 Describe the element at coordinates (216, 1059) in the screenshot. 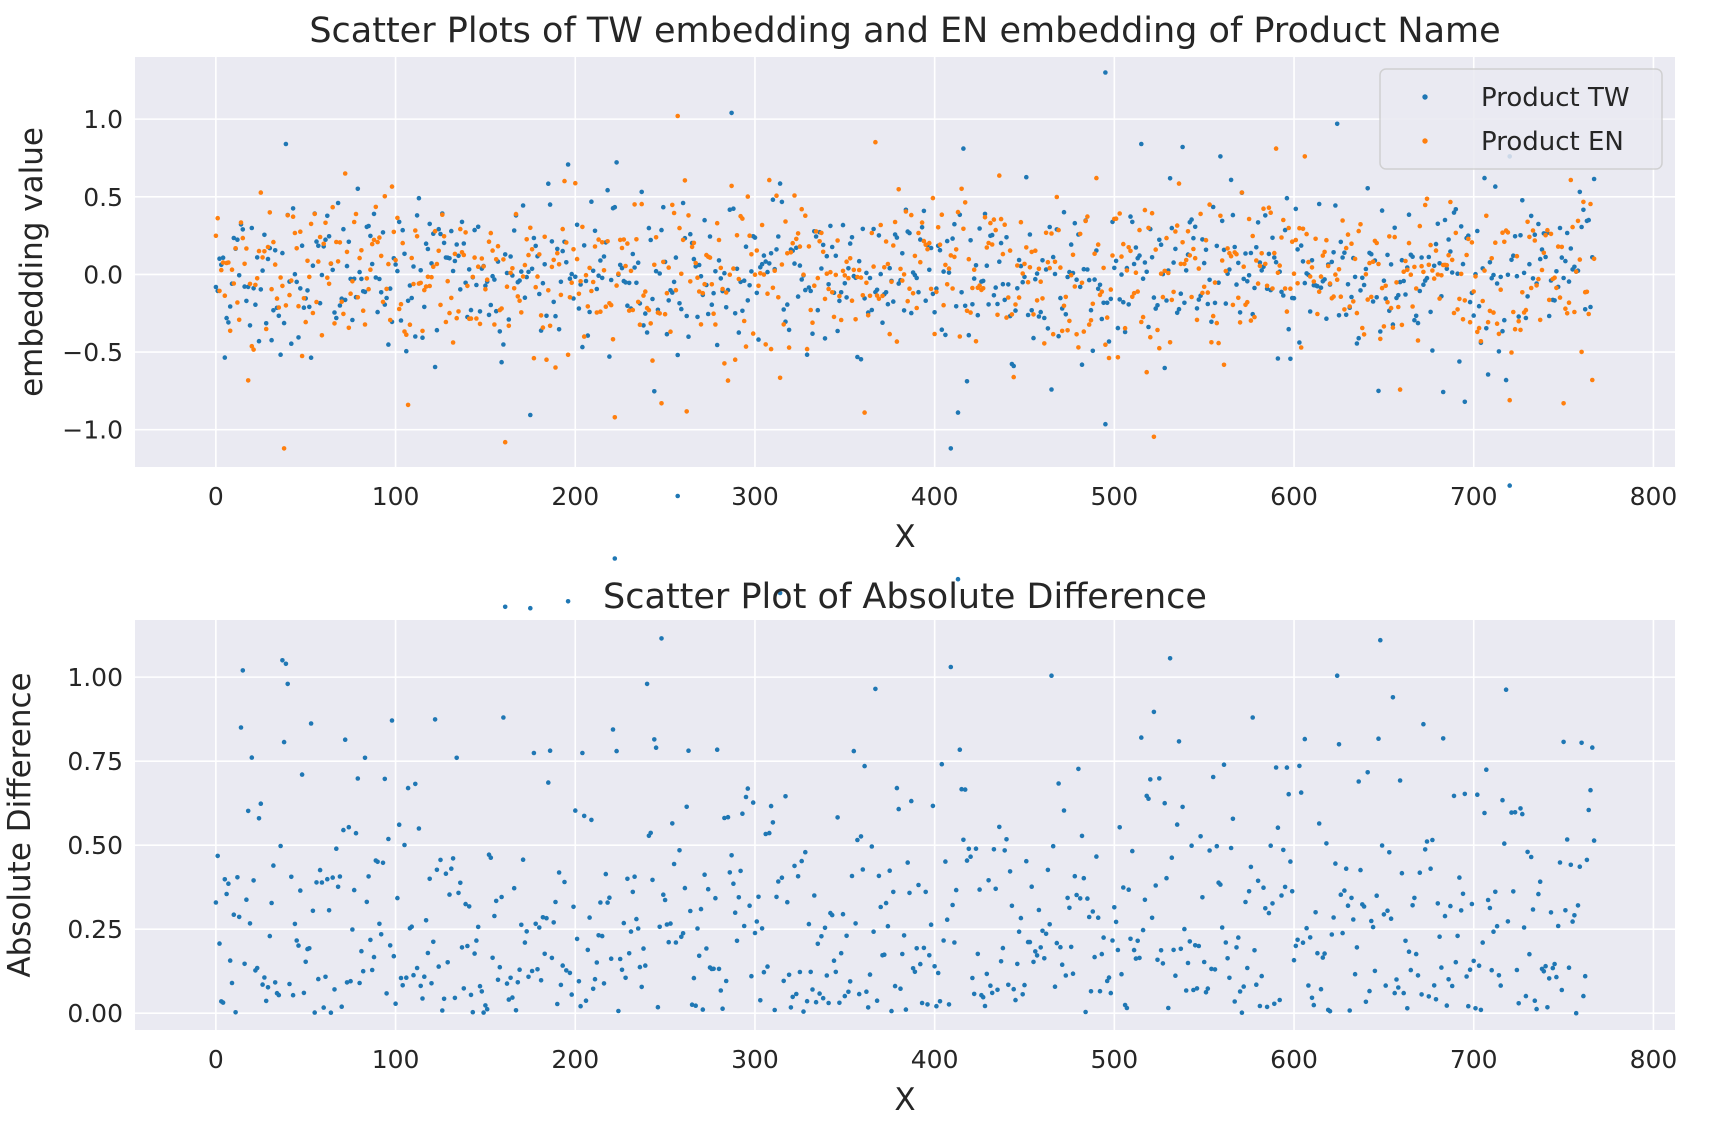

I see `x-tick-label: 0` at that location.